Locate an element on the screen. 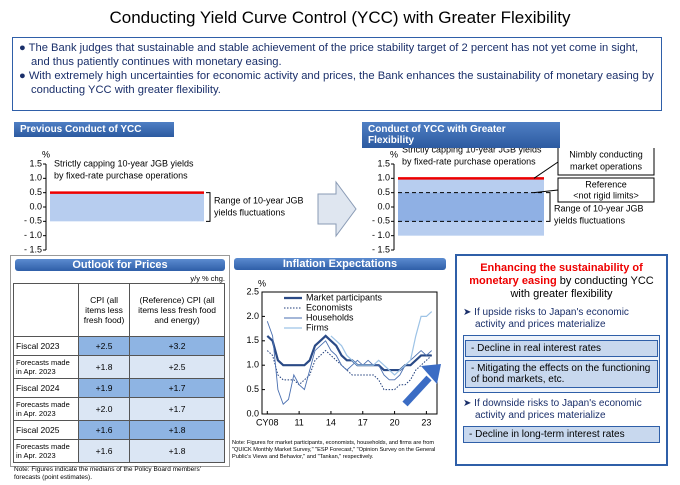 Image resolution: width=680 pixels, height=485 pixels. cell: +2.0 is located at coordinates (104, 409).